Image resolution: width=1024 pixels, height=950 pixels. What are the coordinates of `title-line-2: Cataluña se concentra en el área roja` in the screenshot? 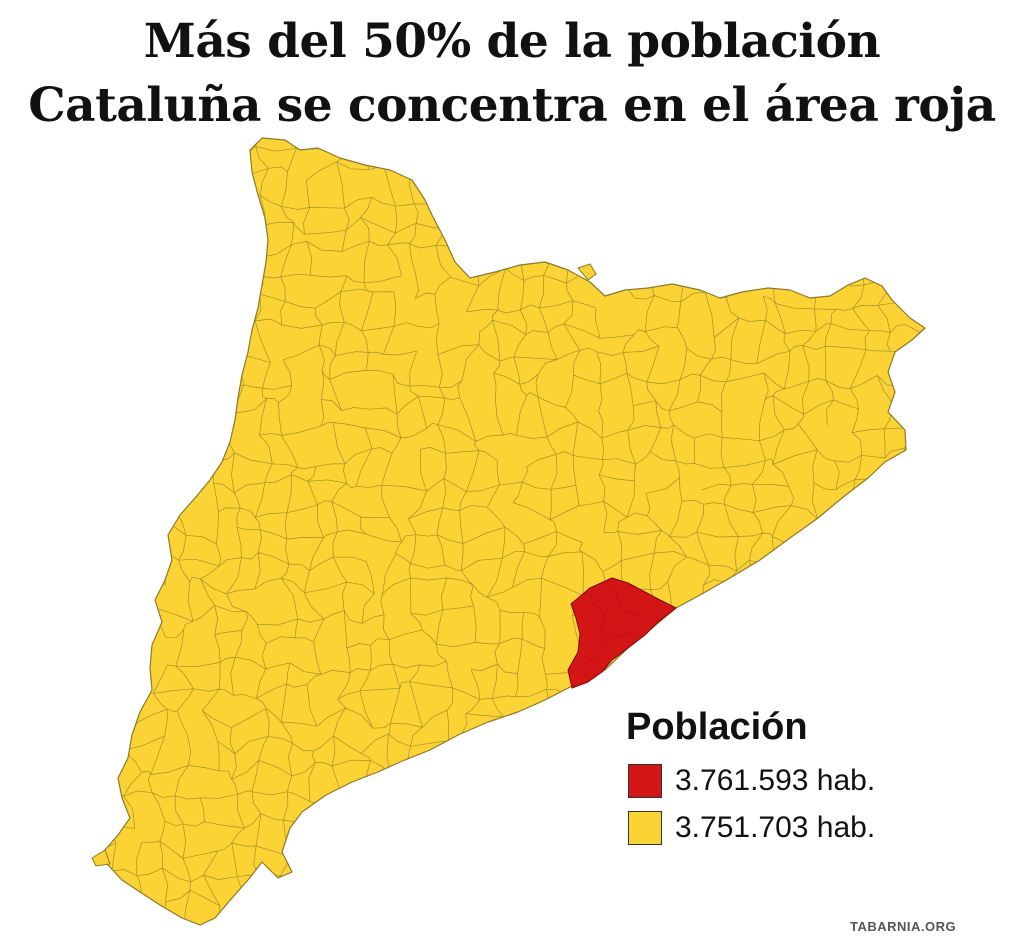 It's located at (512, 105).